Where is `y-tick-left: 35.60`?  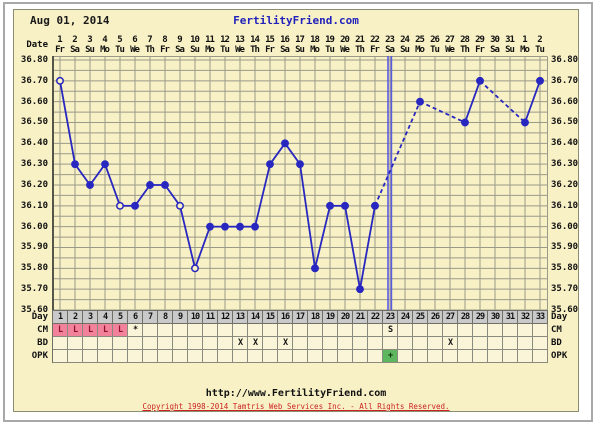
y-tick-left: 35.60 is located at coordinates (34, 310).